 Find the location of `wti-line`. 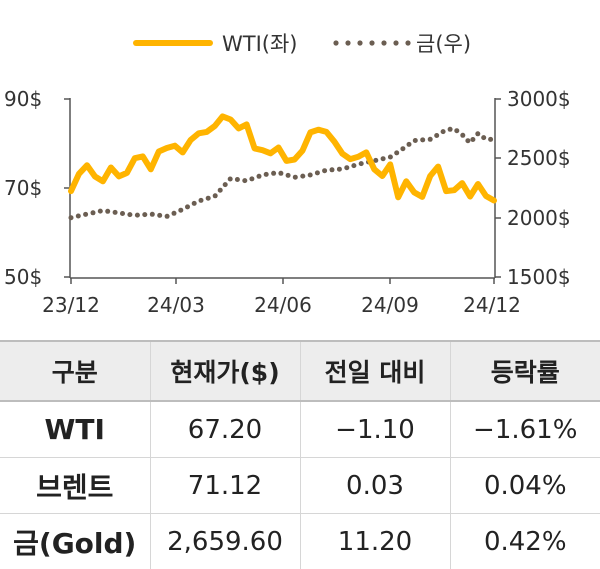

wti-line is located at coordinates (282, 158).